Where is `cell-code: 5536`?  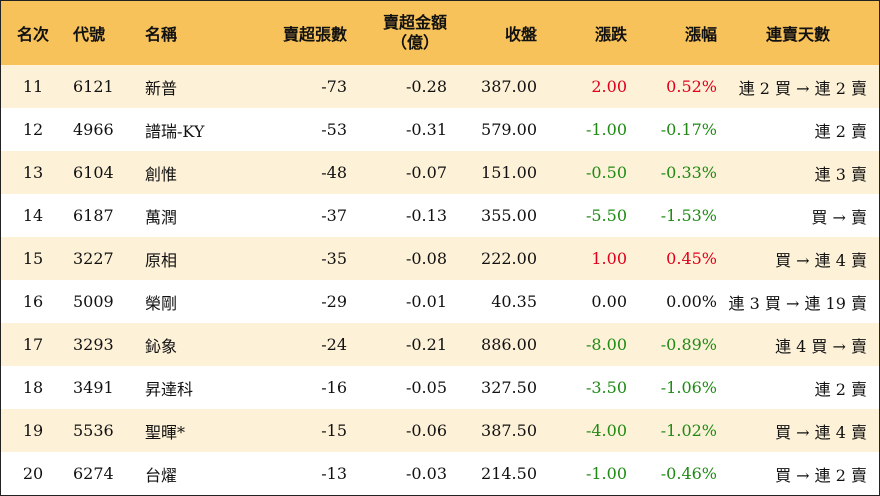
cell-code: 5536 is located at coordinates (93, 430).